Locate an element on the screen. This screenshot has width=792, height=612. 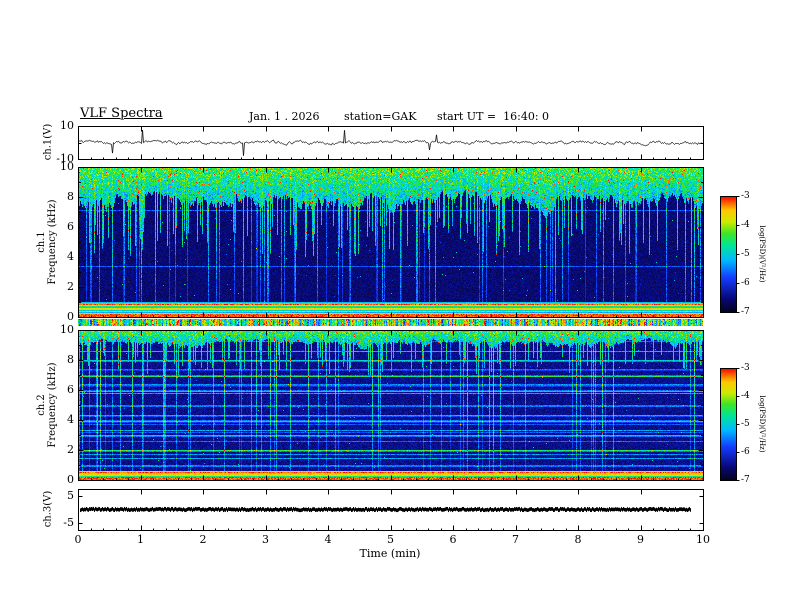
ch3-waveform-canvas is located at coordinates (390, 509).